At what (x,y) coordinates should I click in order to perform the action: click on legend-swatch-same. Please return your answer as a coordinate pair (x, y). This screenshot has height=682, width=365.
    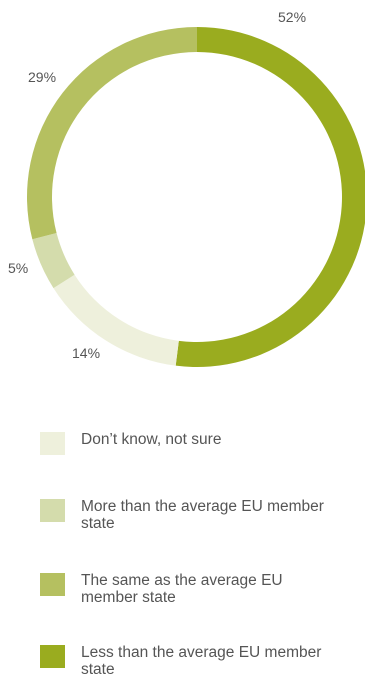
    Looking at the image, I should click on (52, 584).